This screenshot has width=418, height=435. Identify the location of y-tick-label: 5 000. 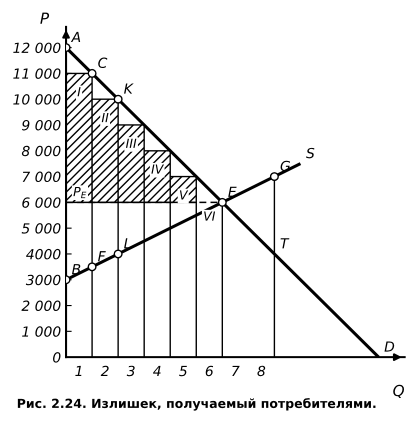
(41, 228).